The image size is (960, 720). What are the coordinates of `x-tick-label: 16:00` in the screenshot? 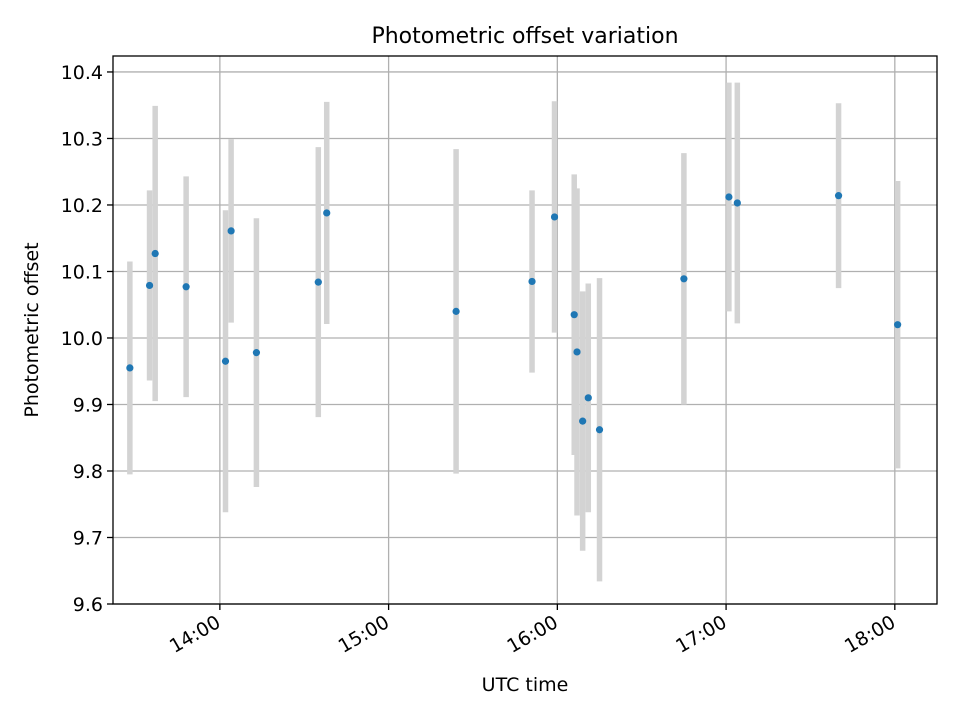 It's located at (532, 634).